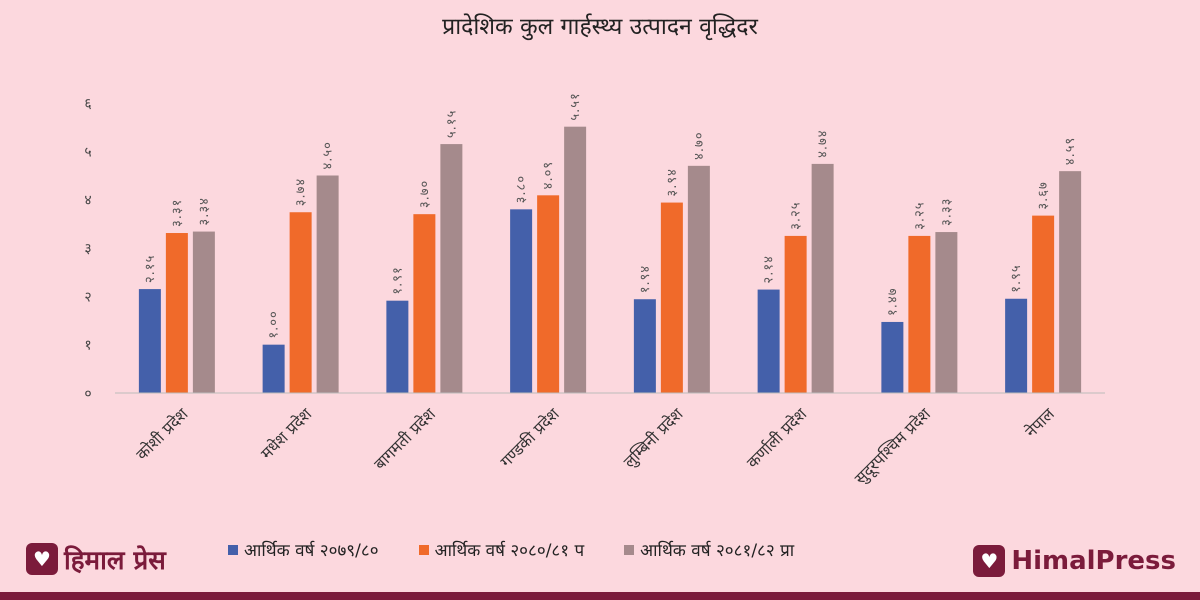 Image resolution: width=1200 pixels, height=600 pixels. Describe the element at coordinates (424, 194) in the screenshot. I see `data-label: ३.७०` at that location.